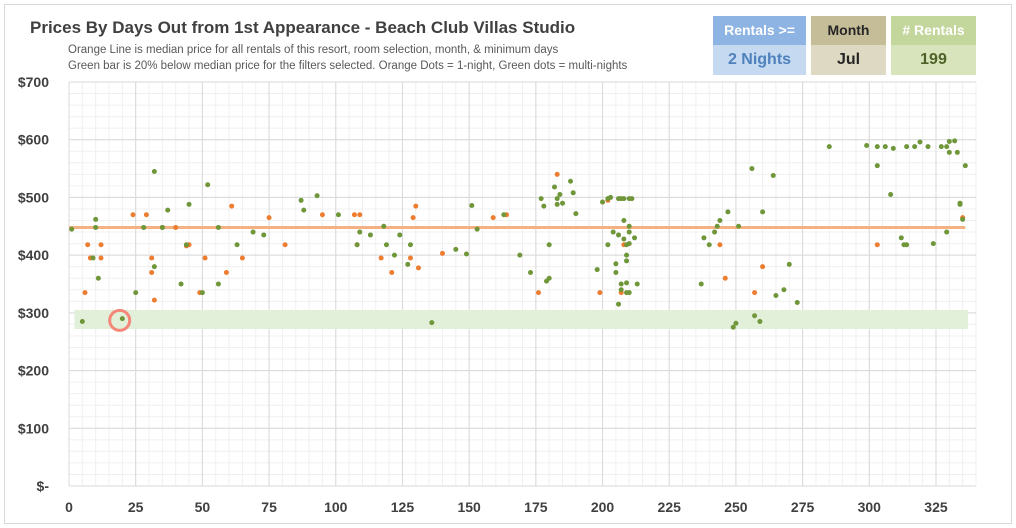  Describe the element at coordinates (33, 313) in the screenshot. I see `y-tick-label: $300` at that location.